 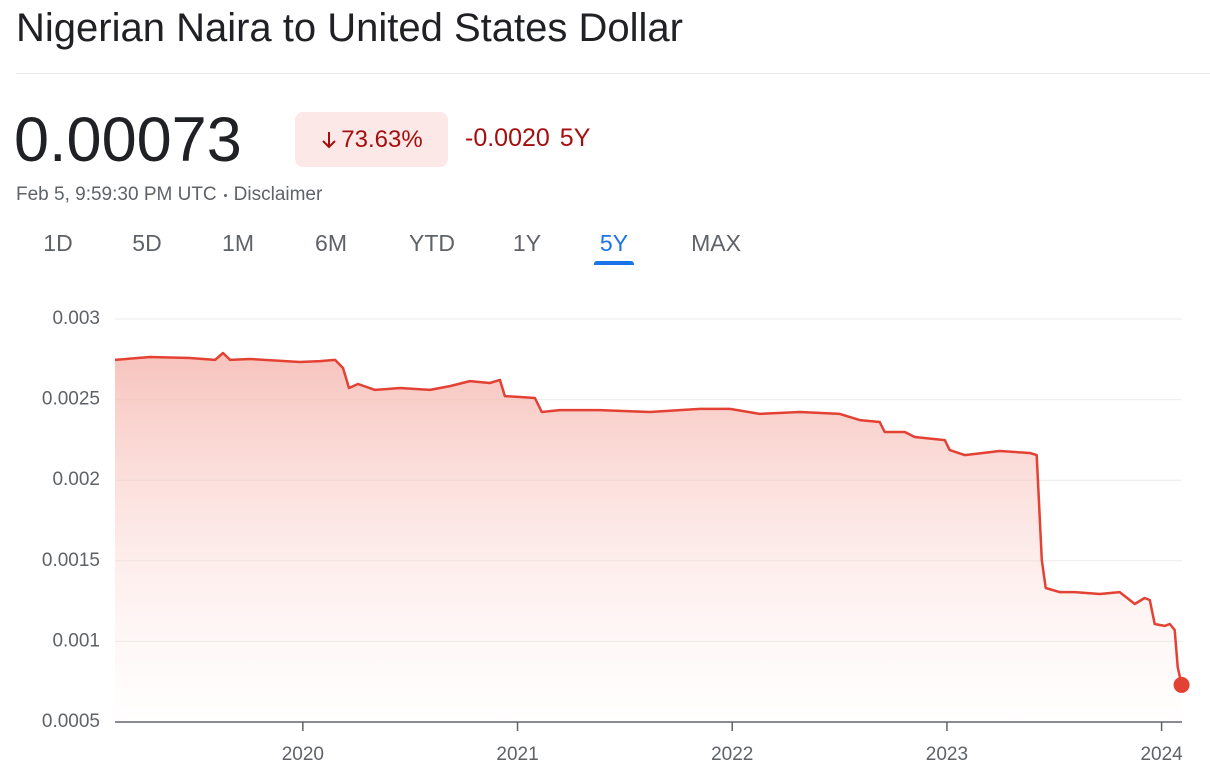 I want to click on x-tick-label: 2024, so click(x=1161, y=754).